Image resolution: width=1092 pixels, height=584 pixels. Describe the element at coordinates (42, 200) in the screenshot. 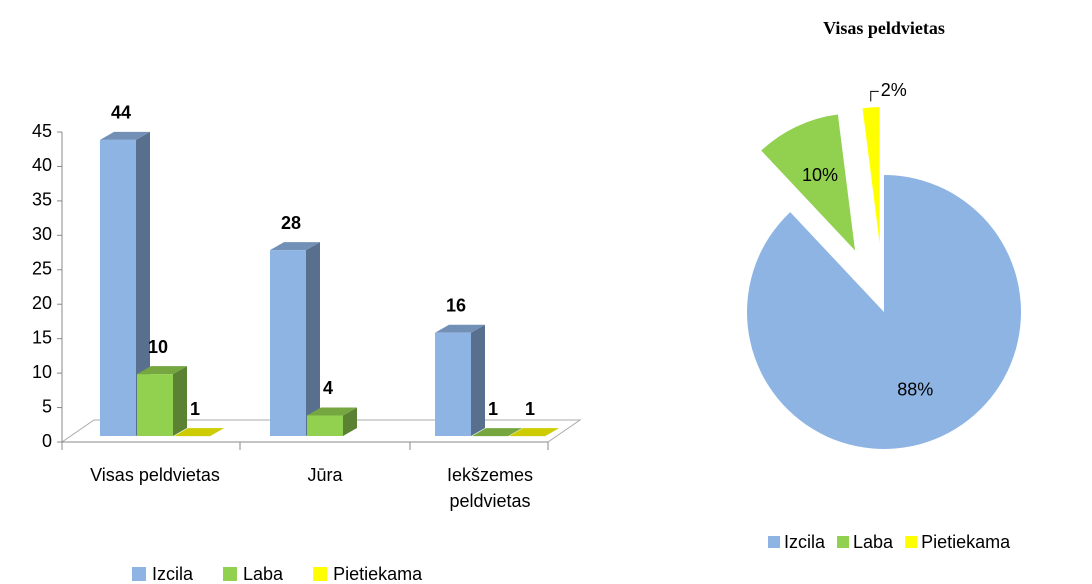

I see `y-tick-label: 35` at that location.